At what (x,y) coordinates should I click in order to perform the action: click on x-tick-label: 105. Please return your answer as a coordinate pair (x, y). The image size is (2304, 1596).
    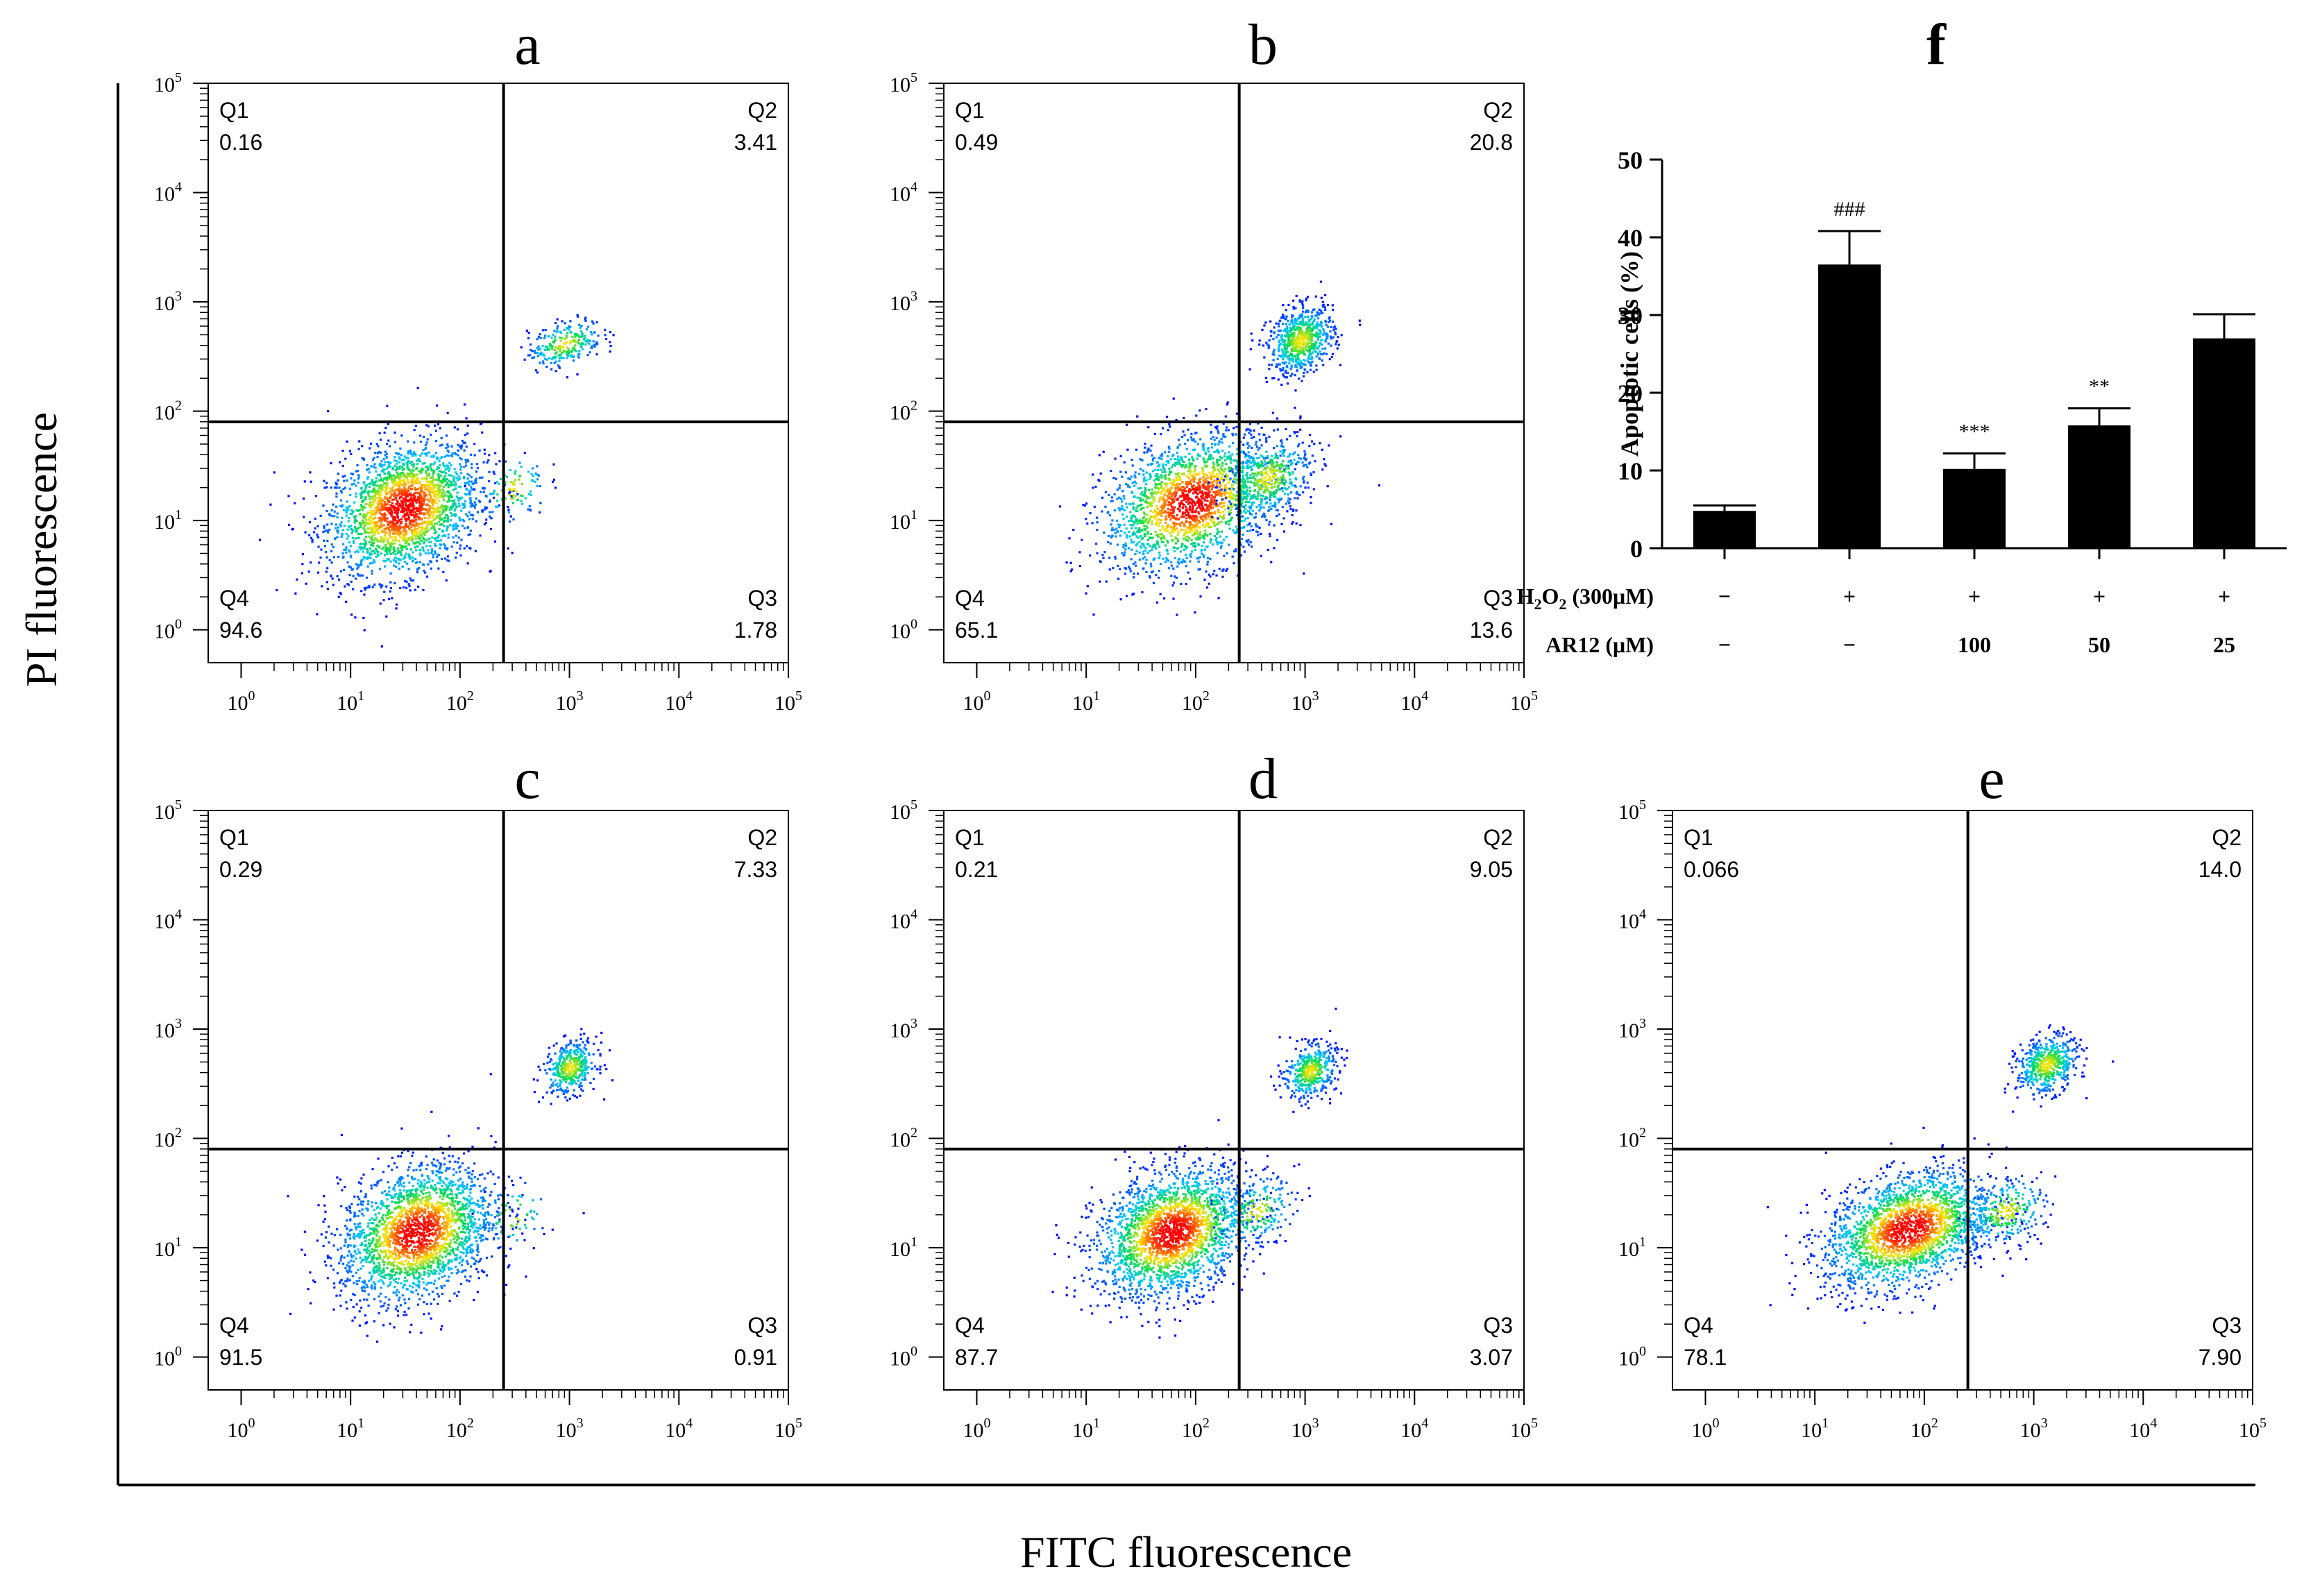
    Looking at the image, I should click on (788, 701).